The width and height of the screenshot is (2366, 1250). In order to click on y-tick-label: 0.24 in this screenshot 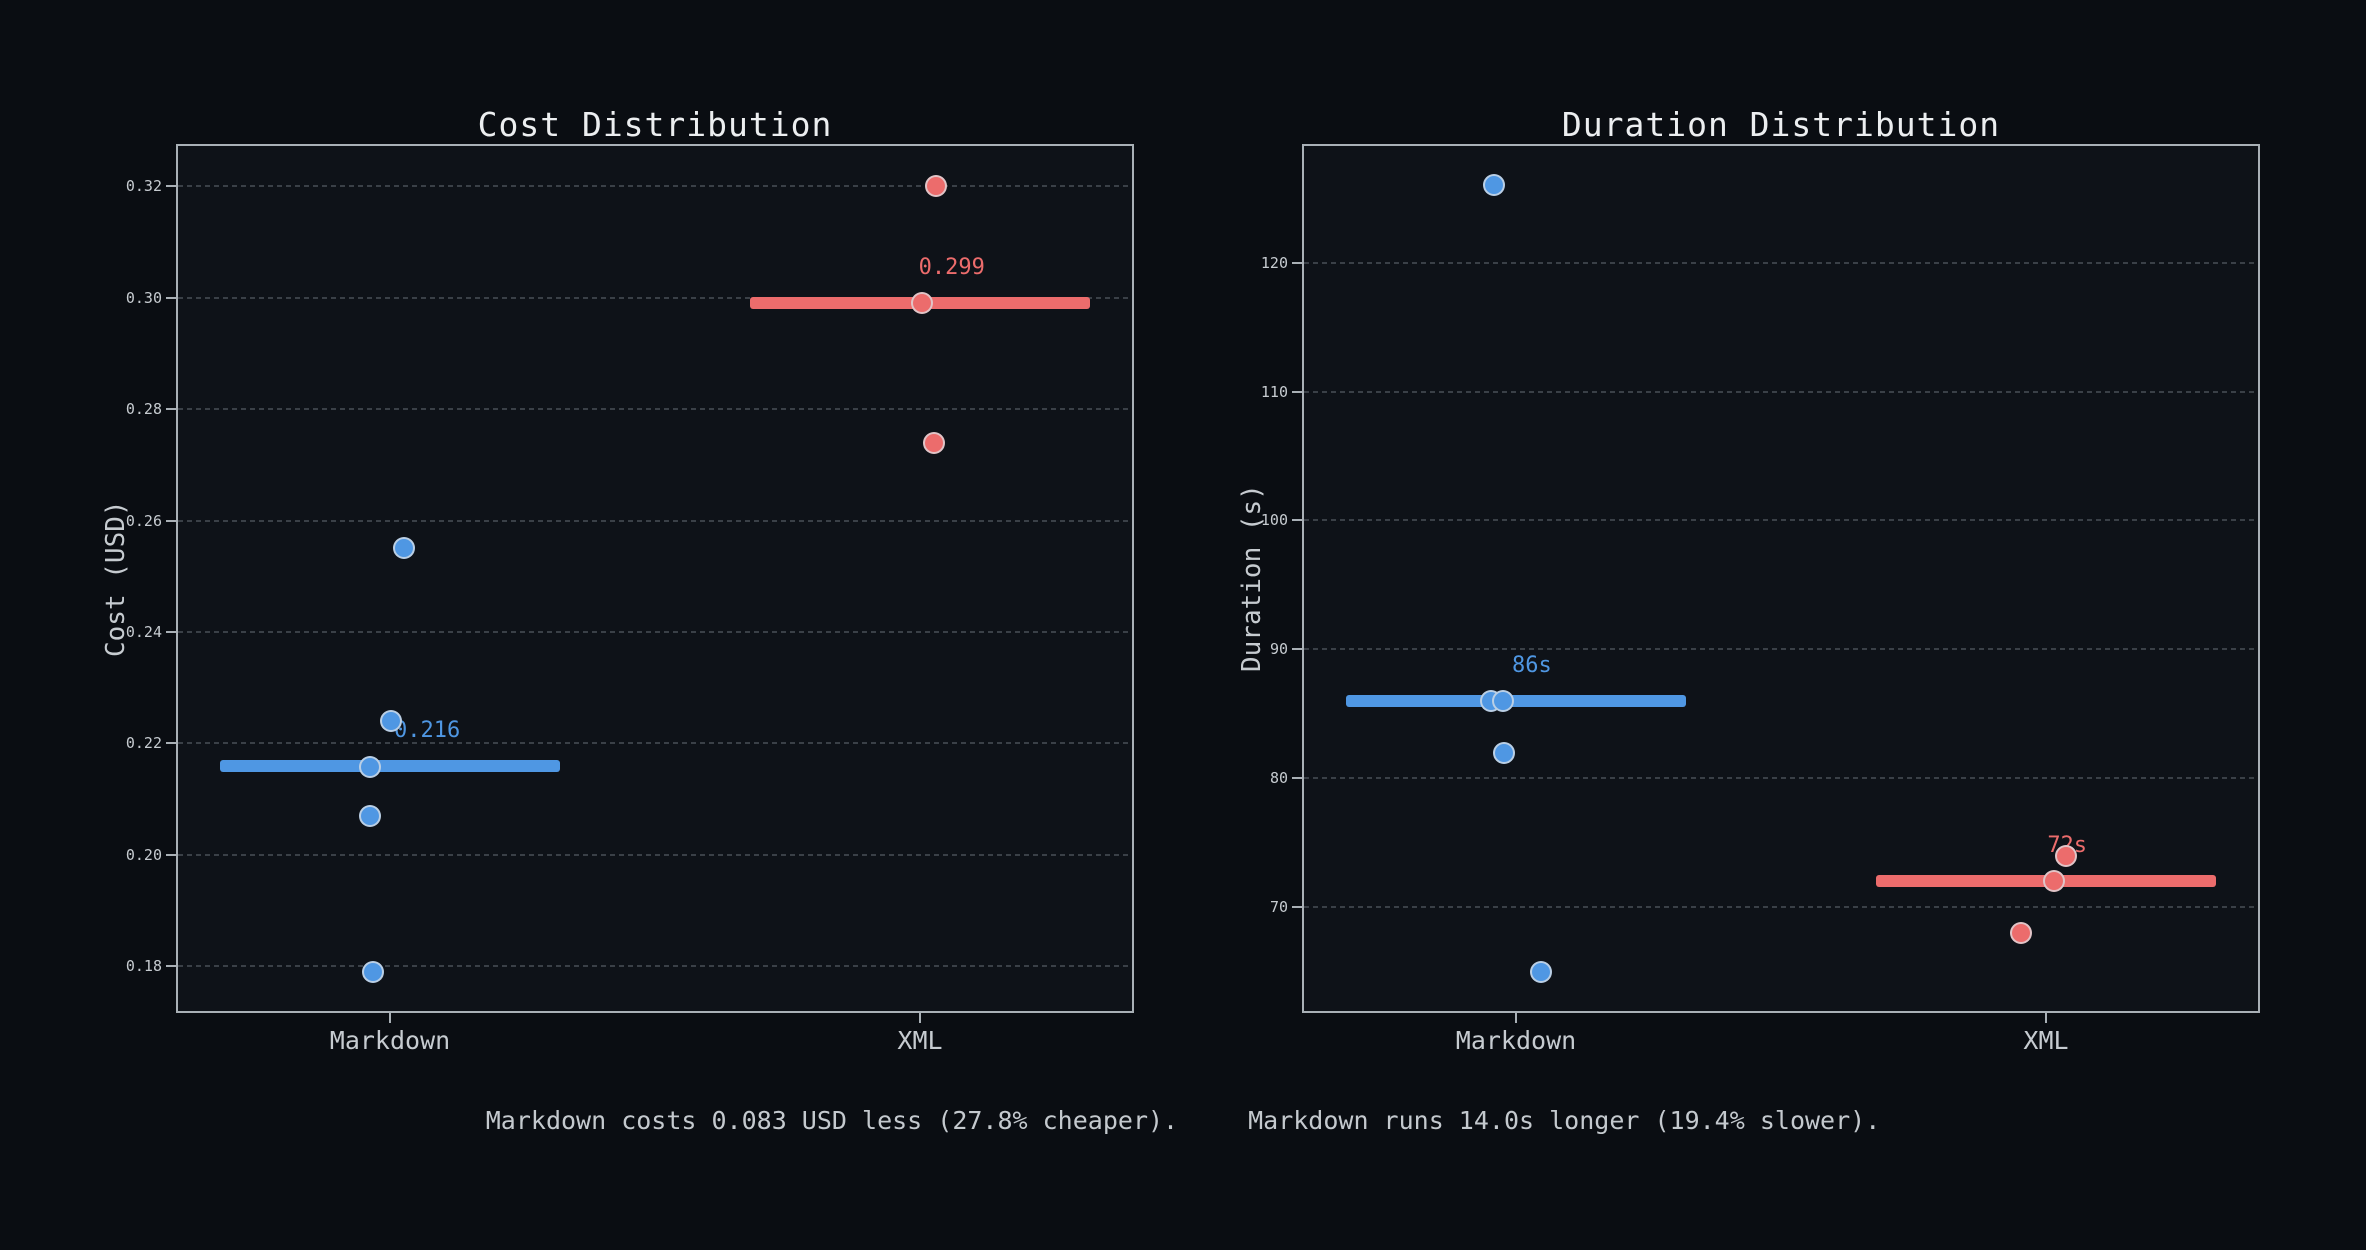, I will do `click(143, 632)`.